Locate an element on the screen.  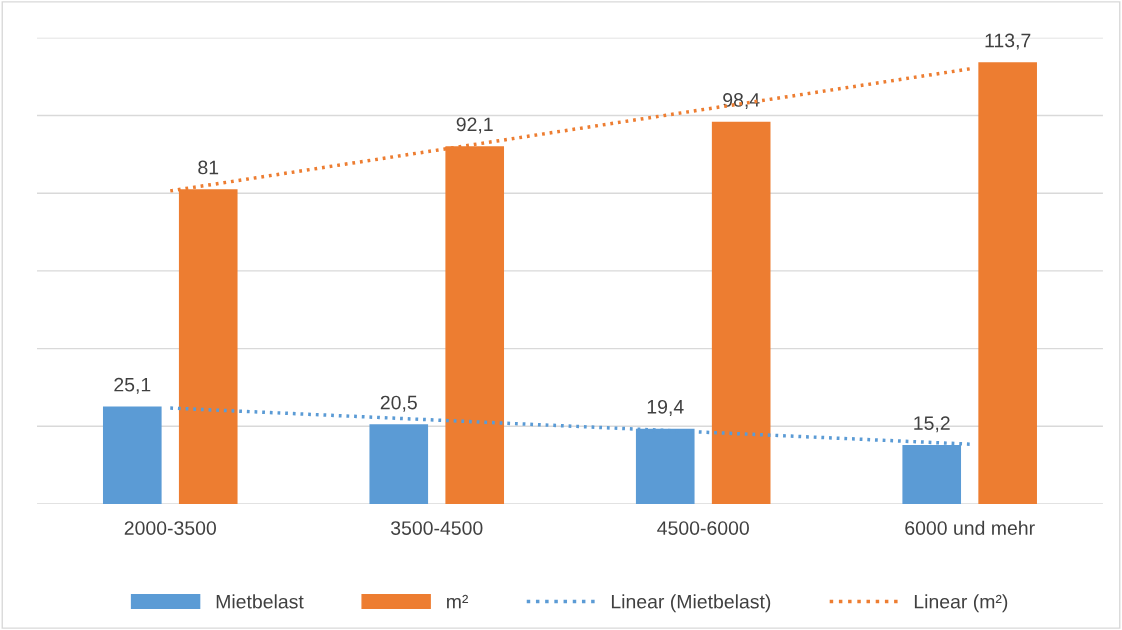
legend-label: Linear (Mietbelast) is located at coordinates (691, 603).